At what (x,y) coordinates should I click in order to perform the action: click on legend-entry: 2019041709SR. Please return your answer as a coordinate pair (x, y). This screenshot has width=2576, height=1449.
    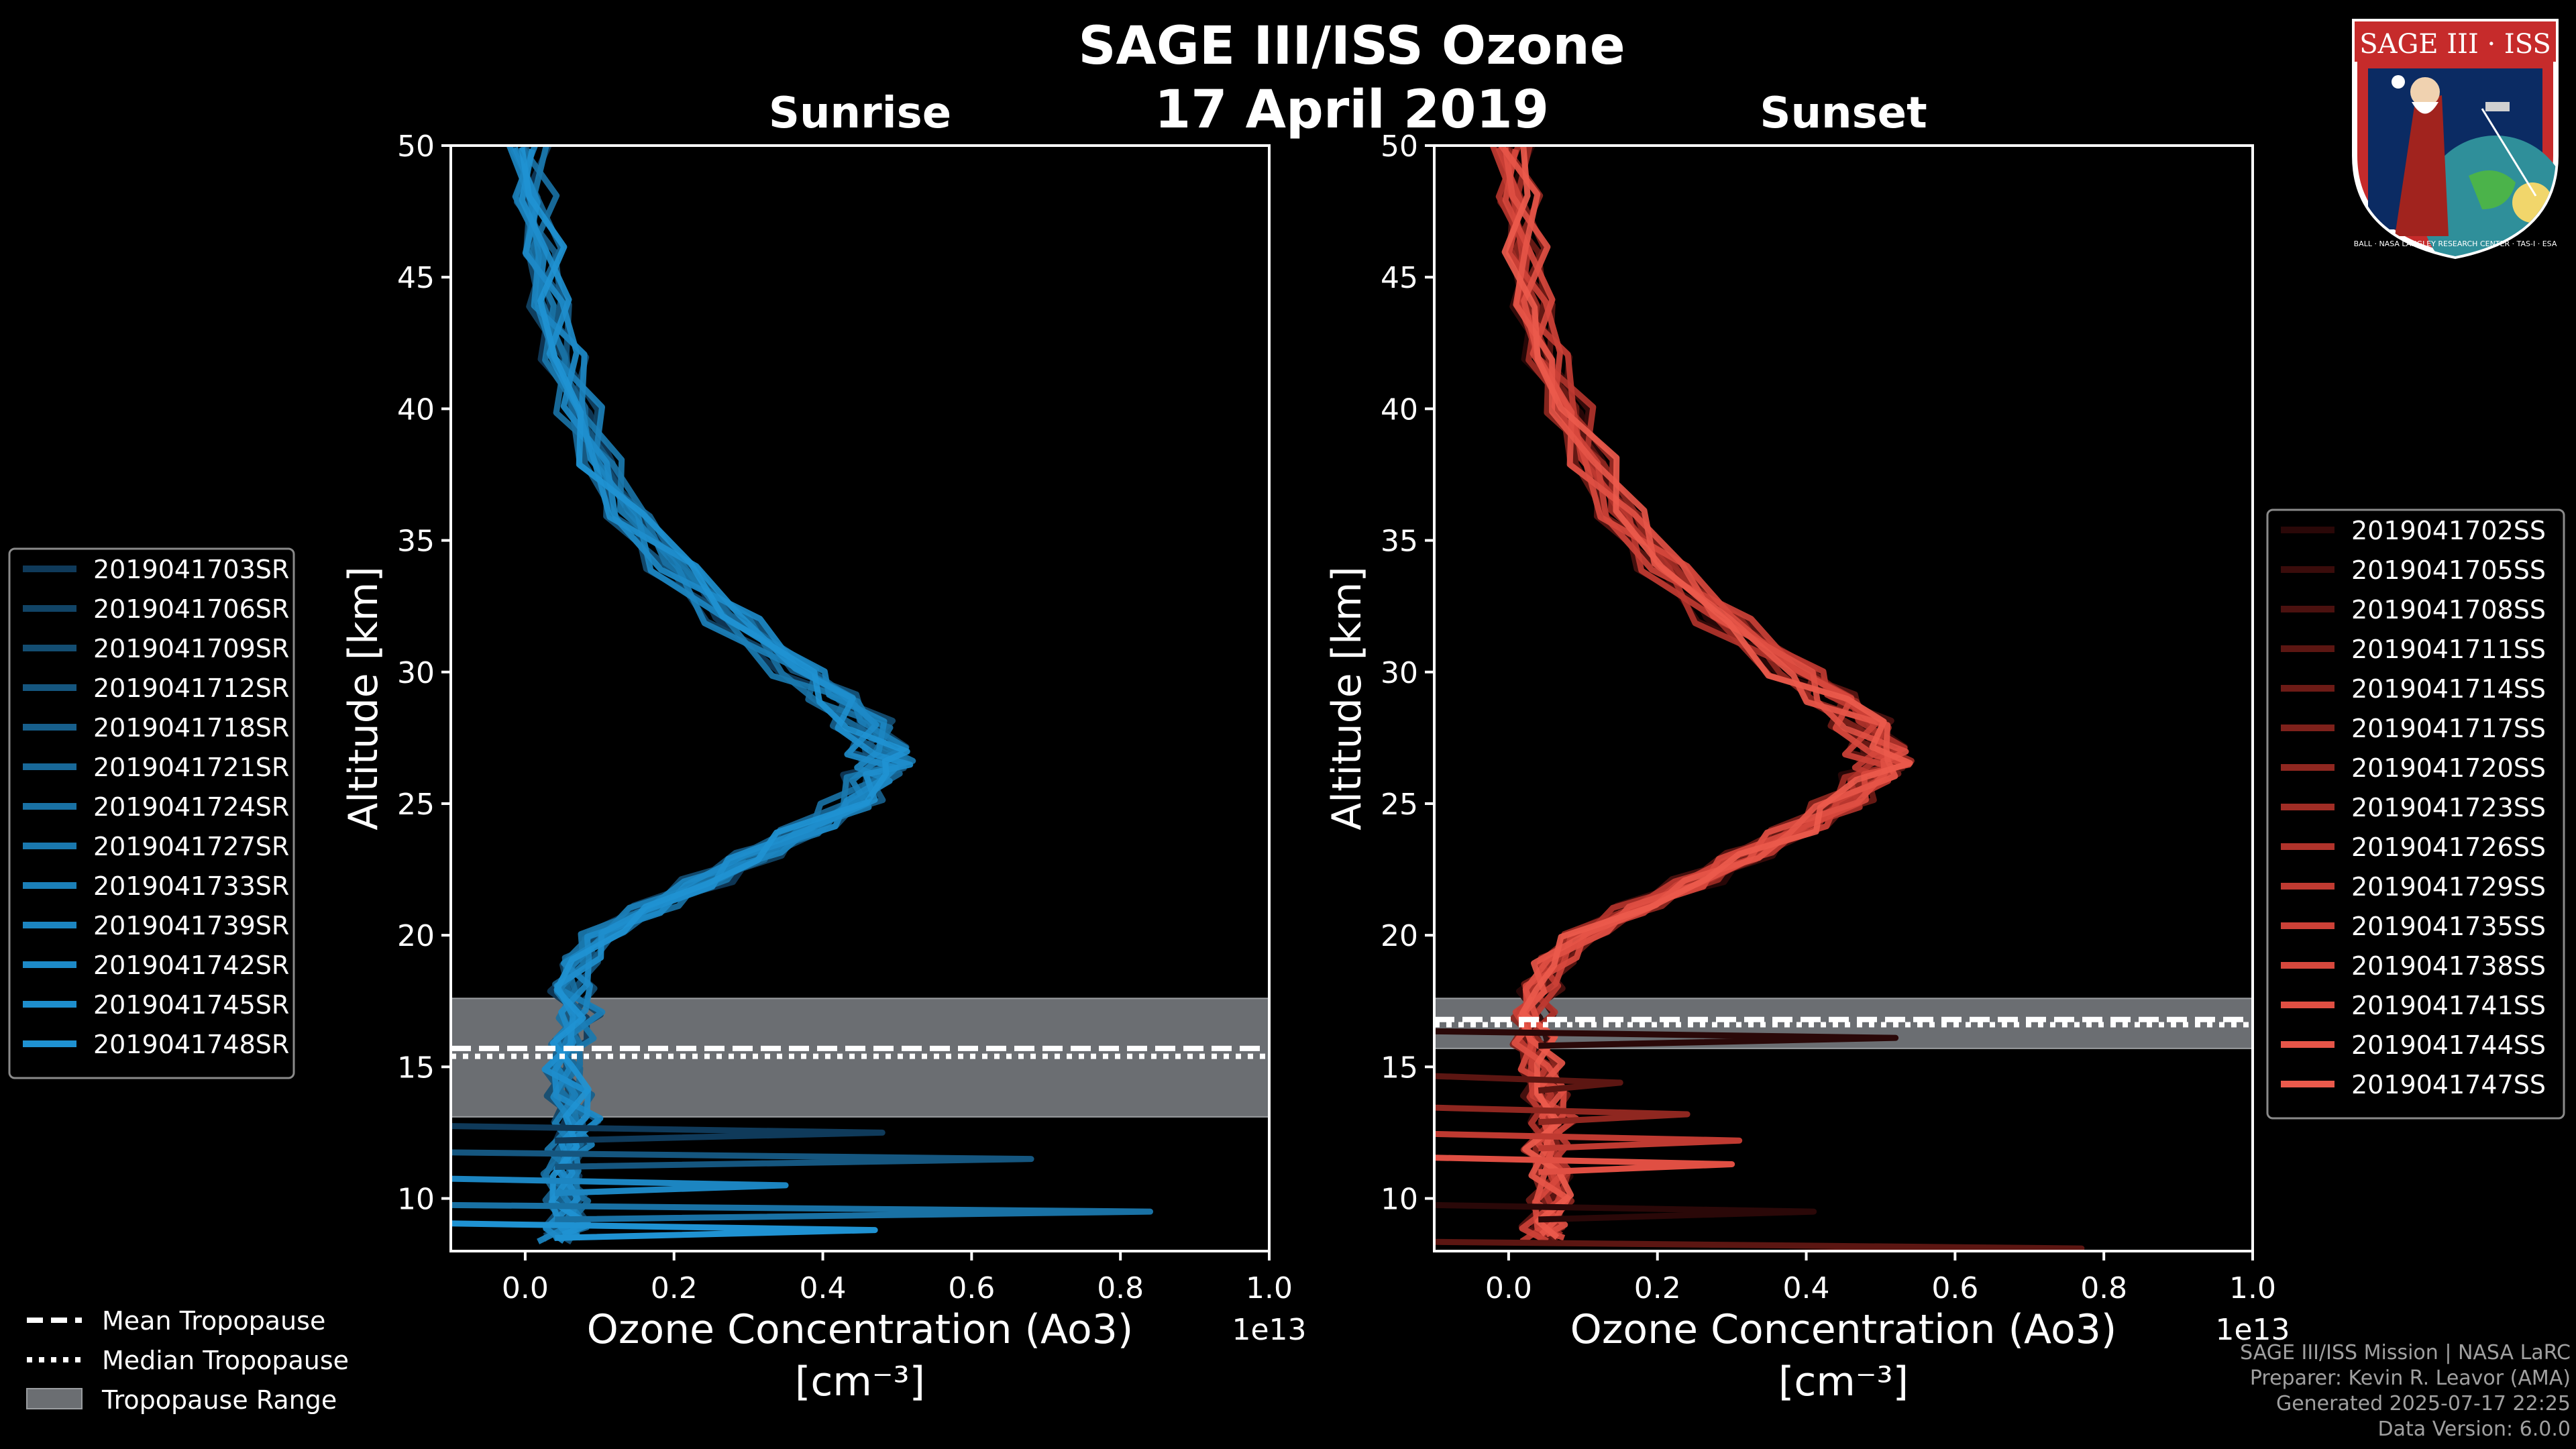
    Looking at the image, I should click on (191, 648).